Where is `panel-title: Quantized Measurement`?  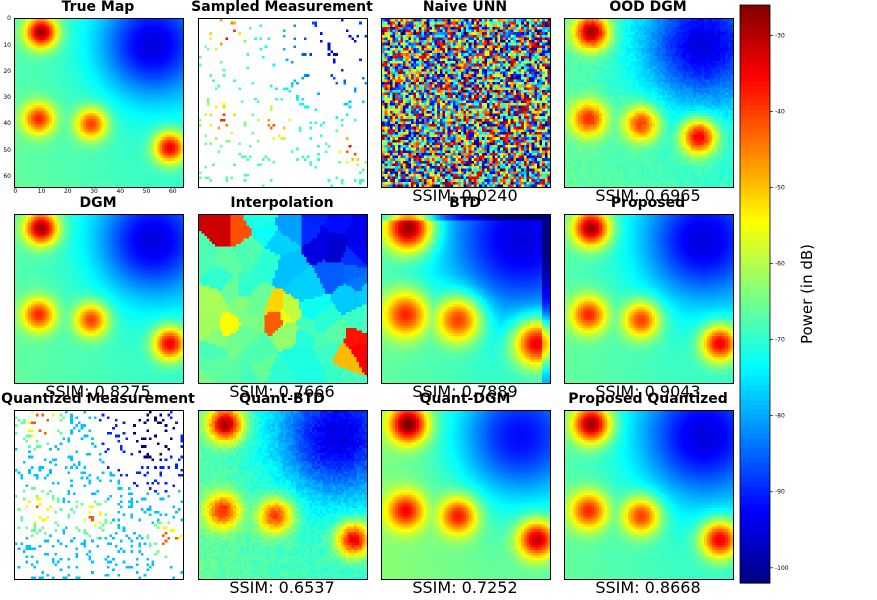
panel-title: Quantized Measurement is located at coordinates (98, 399).